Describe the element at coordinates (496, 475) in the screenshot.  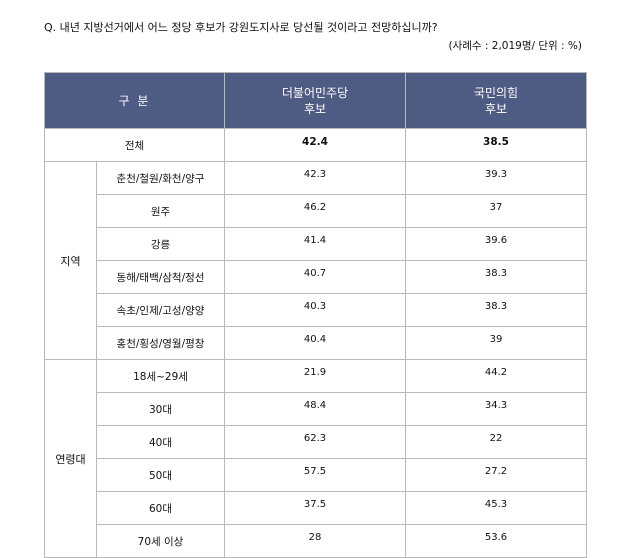
I see `age-ppp-value: 27.2` at that location.